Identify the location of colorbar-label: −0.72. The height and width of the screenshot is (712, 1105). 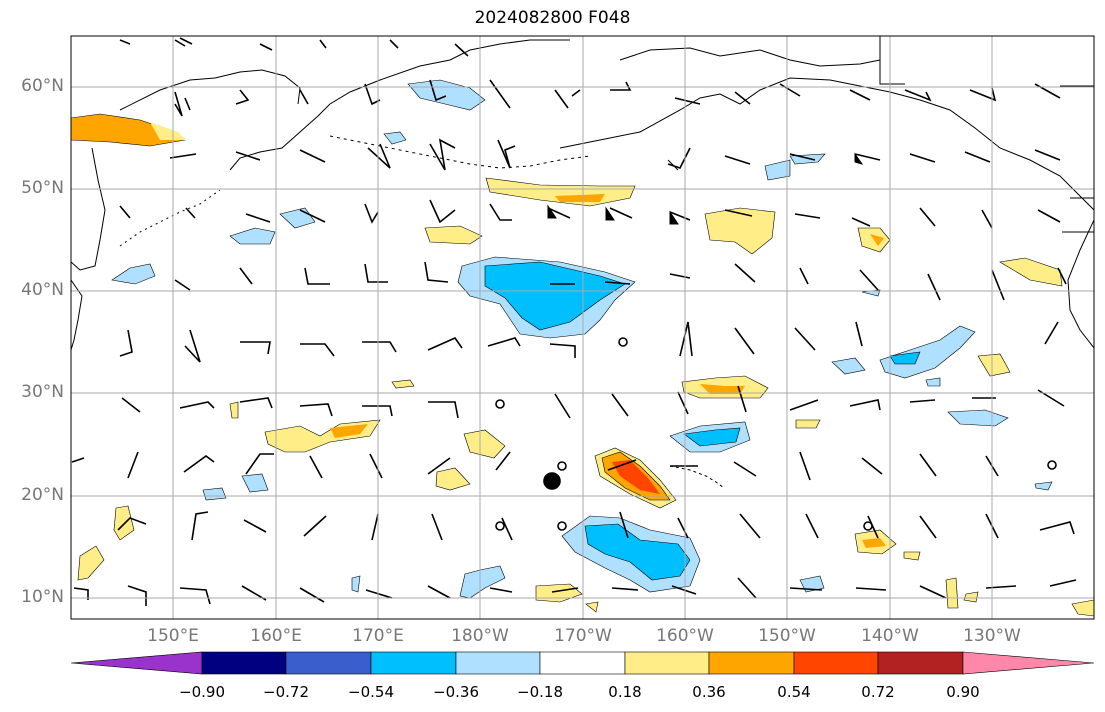
(286, 692).